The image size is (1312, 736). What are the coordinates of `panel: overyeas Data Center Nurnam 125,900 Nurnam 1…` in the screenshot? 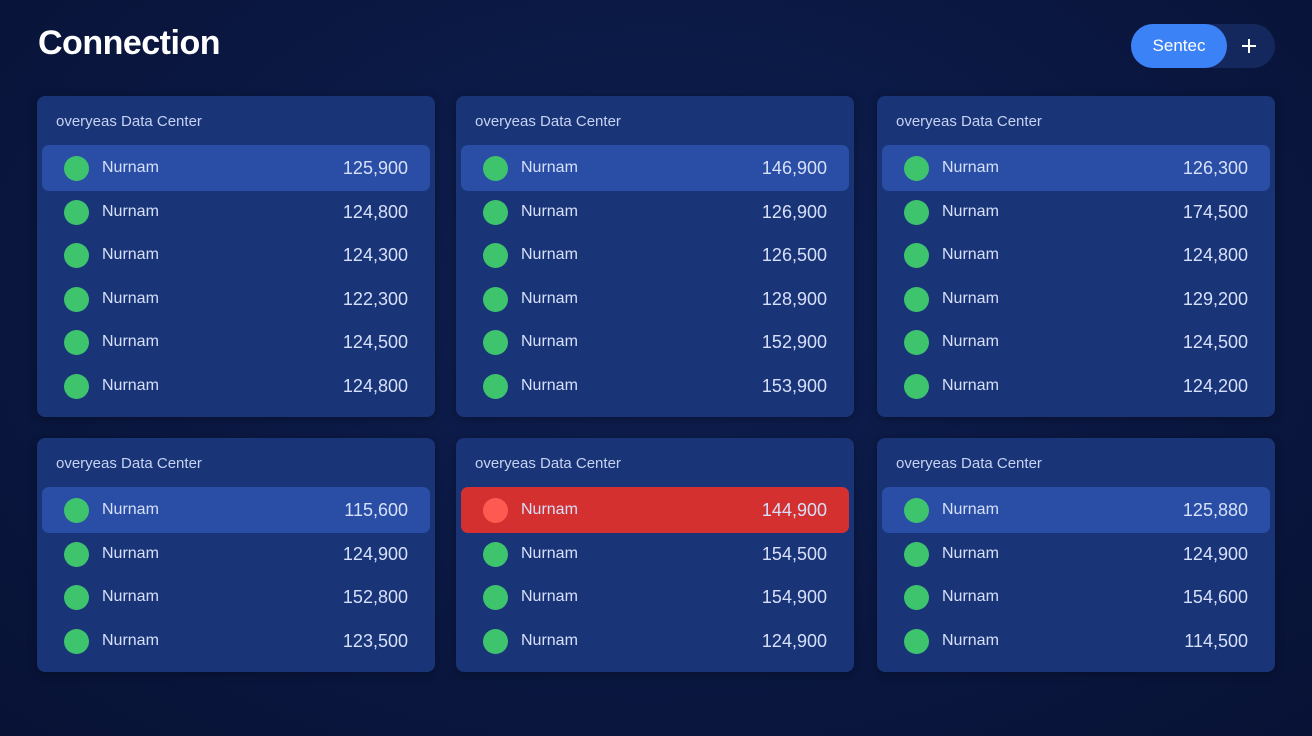 It's located at (236, 256).